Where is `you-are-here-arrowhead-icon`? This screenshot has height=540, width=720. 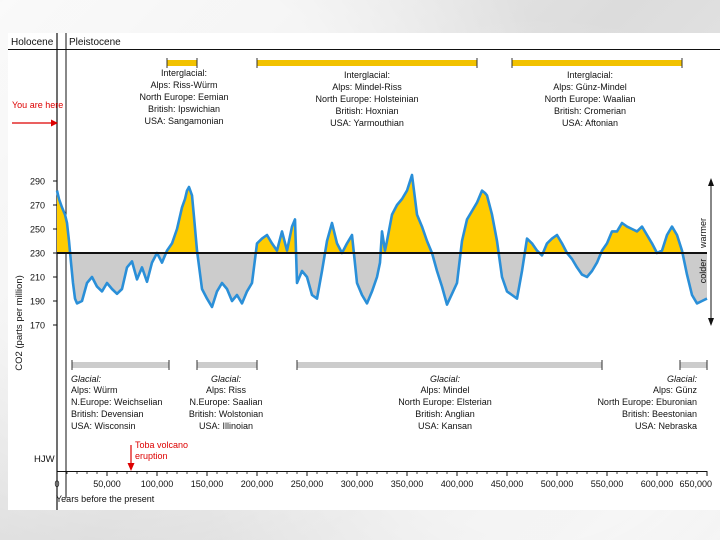 you-are-here-arrowhead-icon is located at coordinates (54, 123).